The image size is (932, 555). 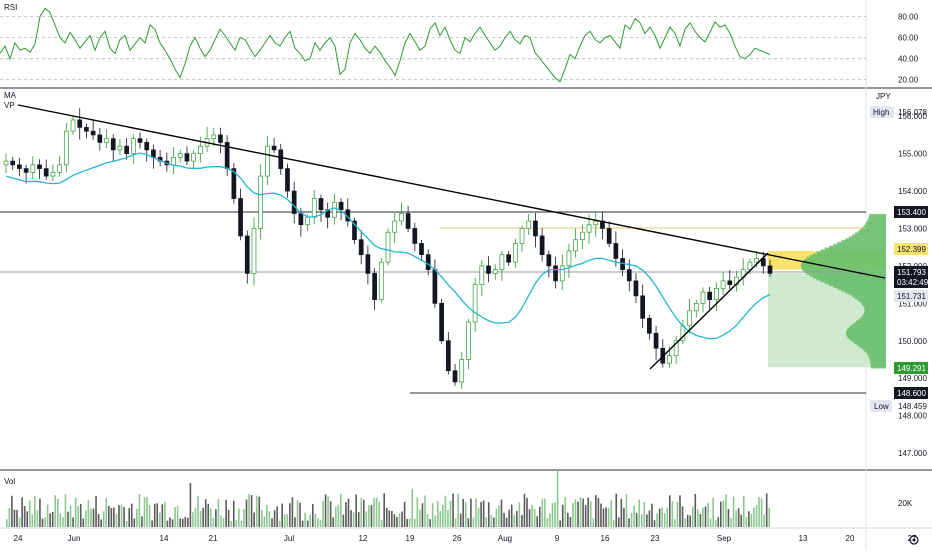 I want to click on settings-gear-icon, so click(x=914, y=540).